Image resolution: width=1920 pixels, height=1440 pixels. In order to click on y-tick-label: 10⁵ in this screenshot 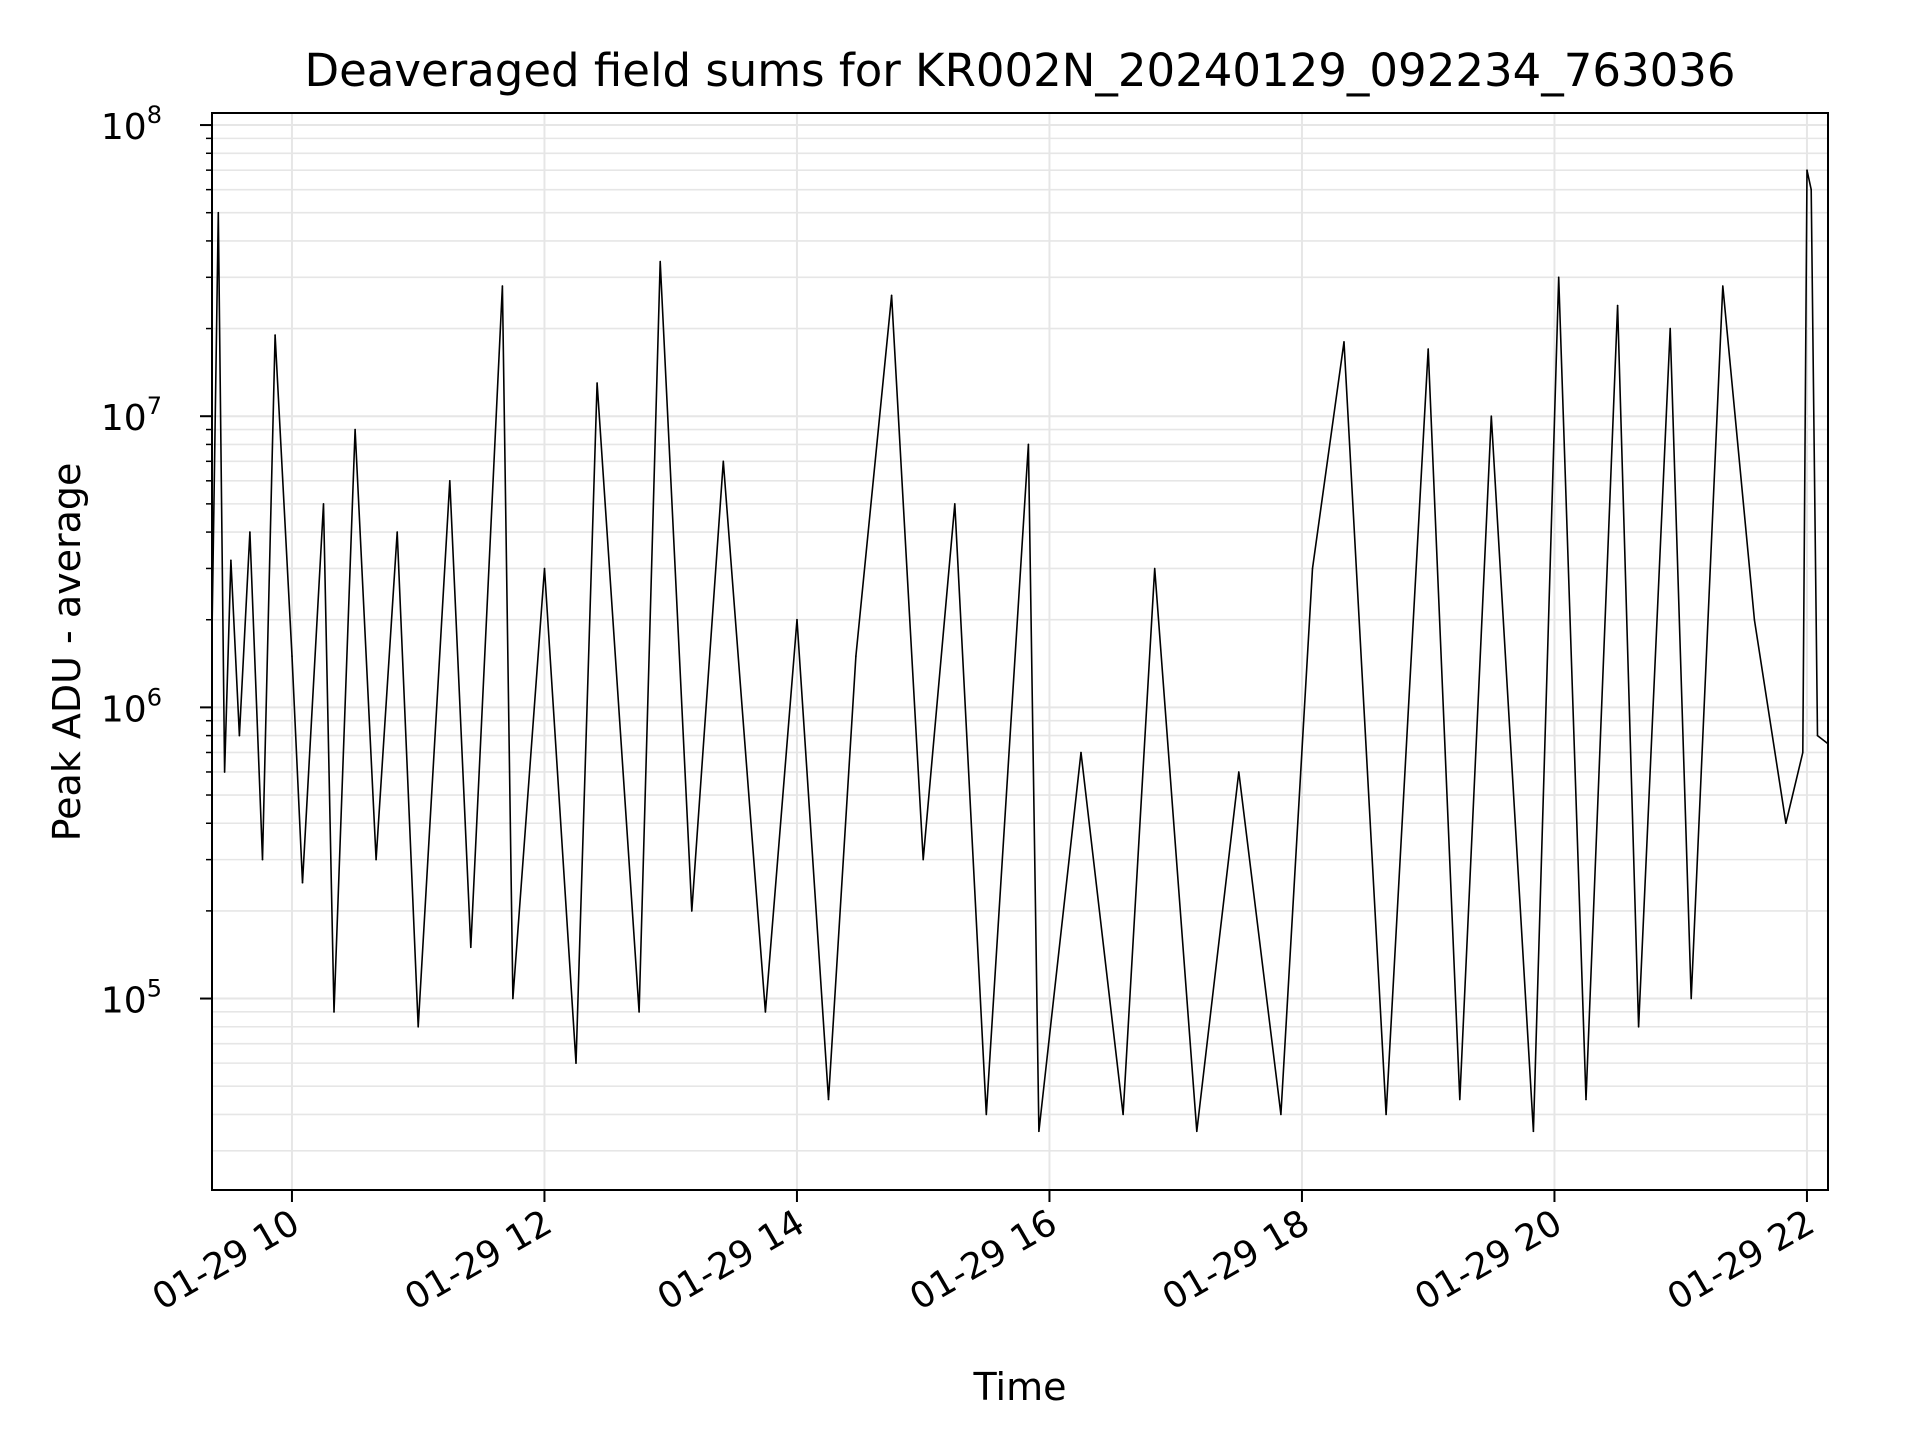, I will do `click(131, 998)`.